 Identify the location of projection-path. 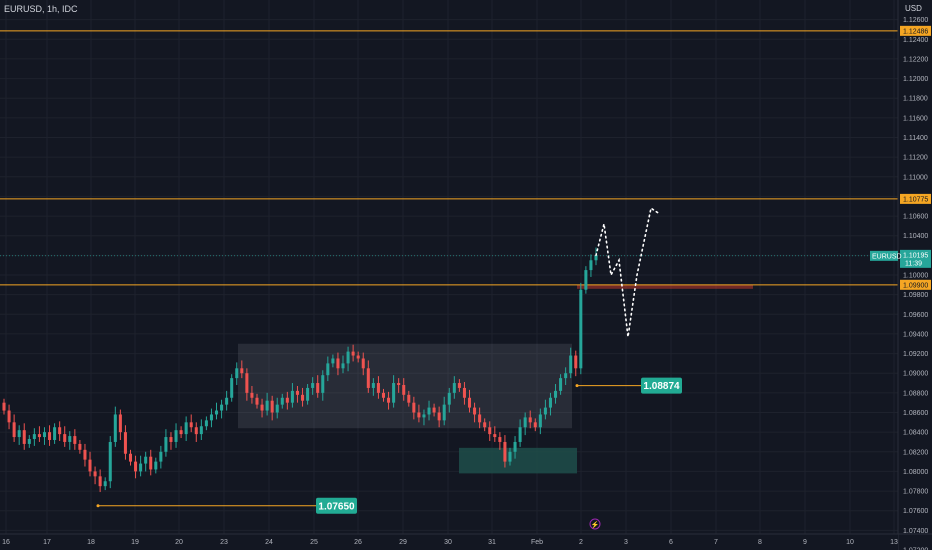
(628, 271).